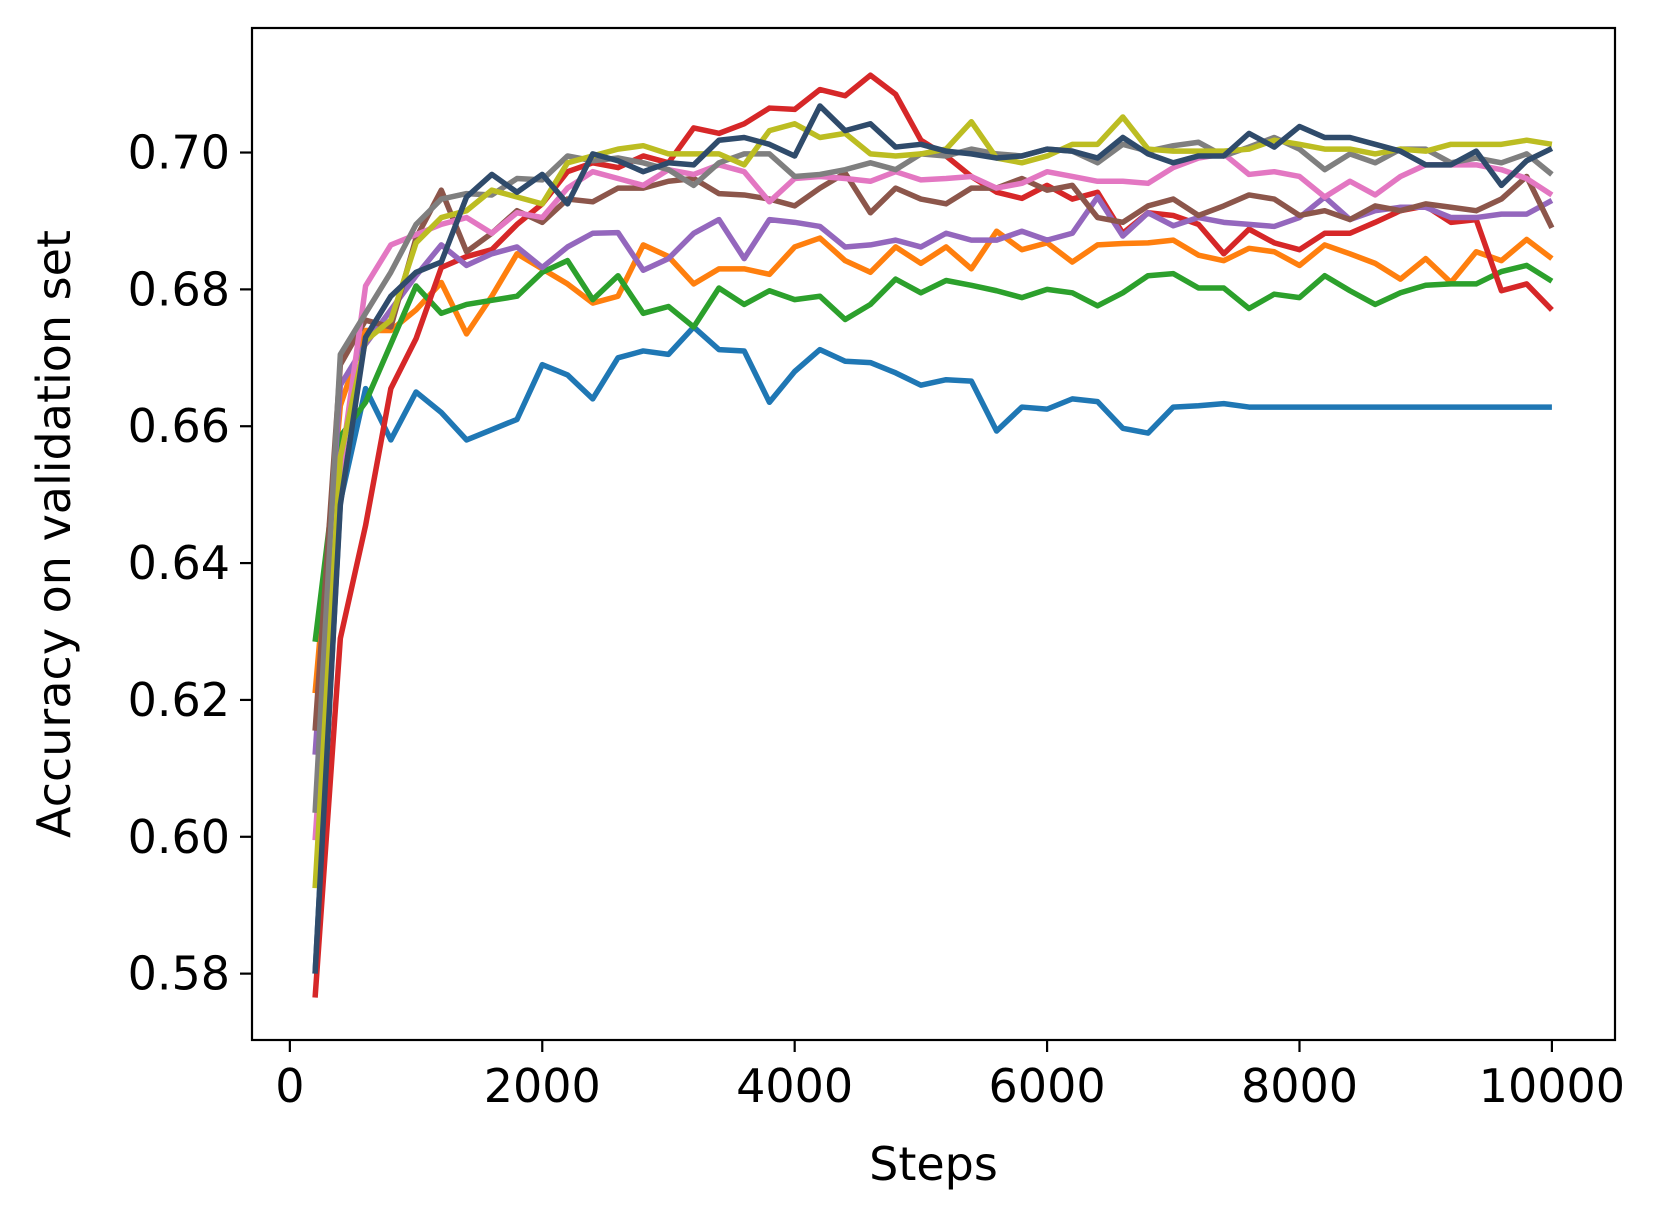 The height and width of the screenshot is (1215, 1661). What do you see at coordinates (1552, 1086) in the screenshot?
I see `x-tick-label: 10000` at bounding box center [1552, 1086].